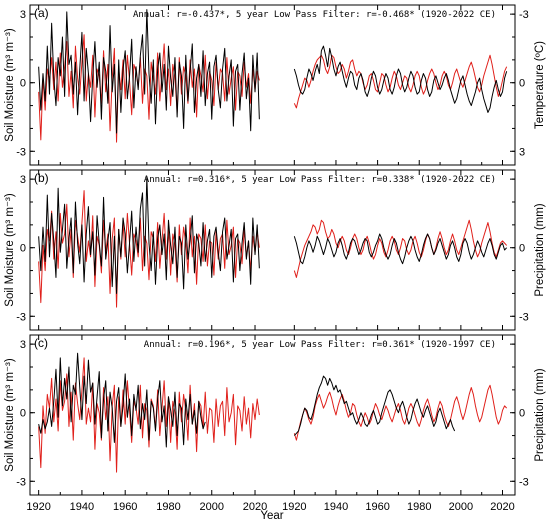 The width and height of the screenshot is (550, 525). Describe the element at coordinates (41, 13) in the screenshot. I see `panel-letter: (a)` at that location.